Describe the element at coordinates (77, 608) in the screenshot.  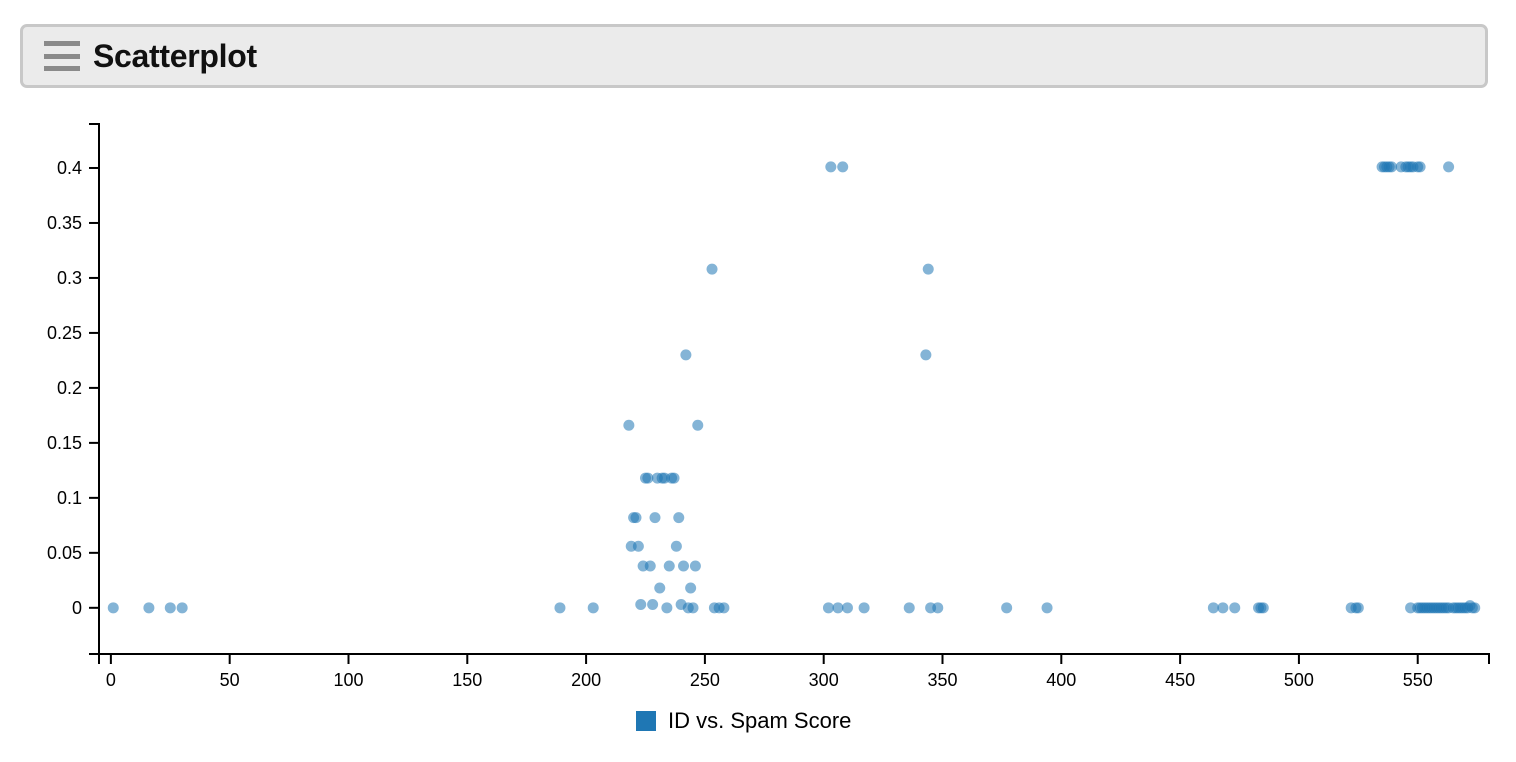
I see `y-tick-label: 0` at that location.